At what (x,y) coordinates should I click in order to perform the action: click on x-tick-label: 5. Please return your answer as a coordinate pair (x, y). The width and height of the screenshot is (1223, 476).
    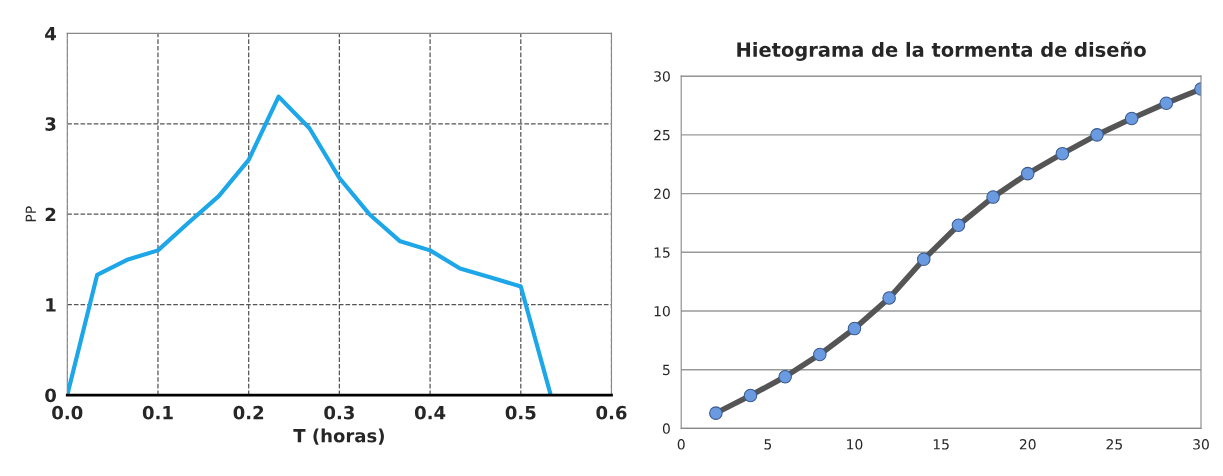
    Looking at the image, I should click on (768, 444).